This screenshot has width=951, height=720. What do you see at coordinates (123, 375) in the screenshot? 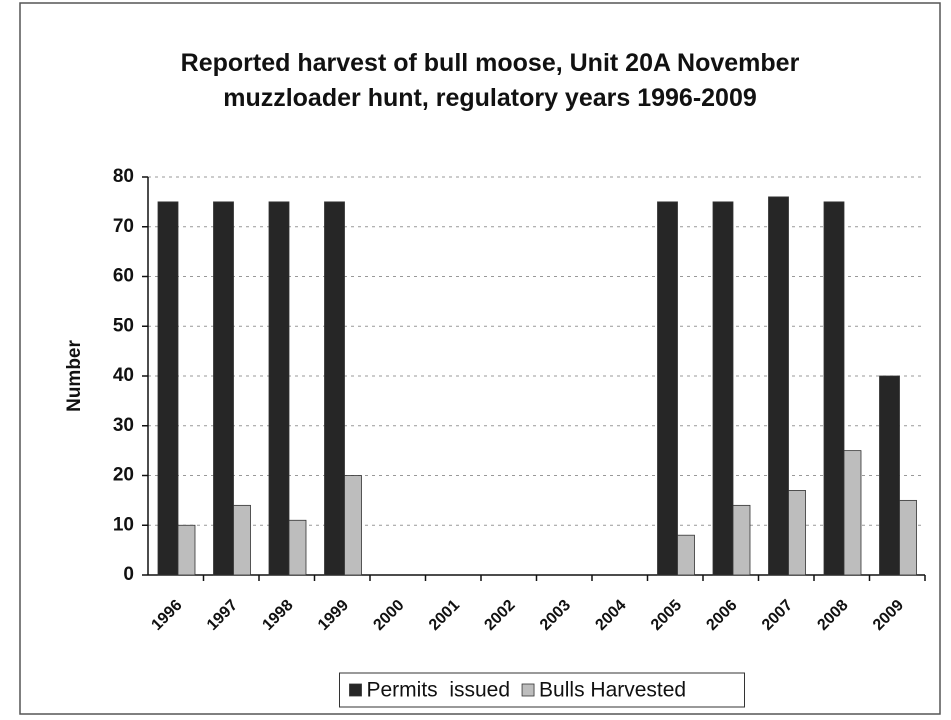
I see `y-tick-label: 40` at bounding box center [123, 375].